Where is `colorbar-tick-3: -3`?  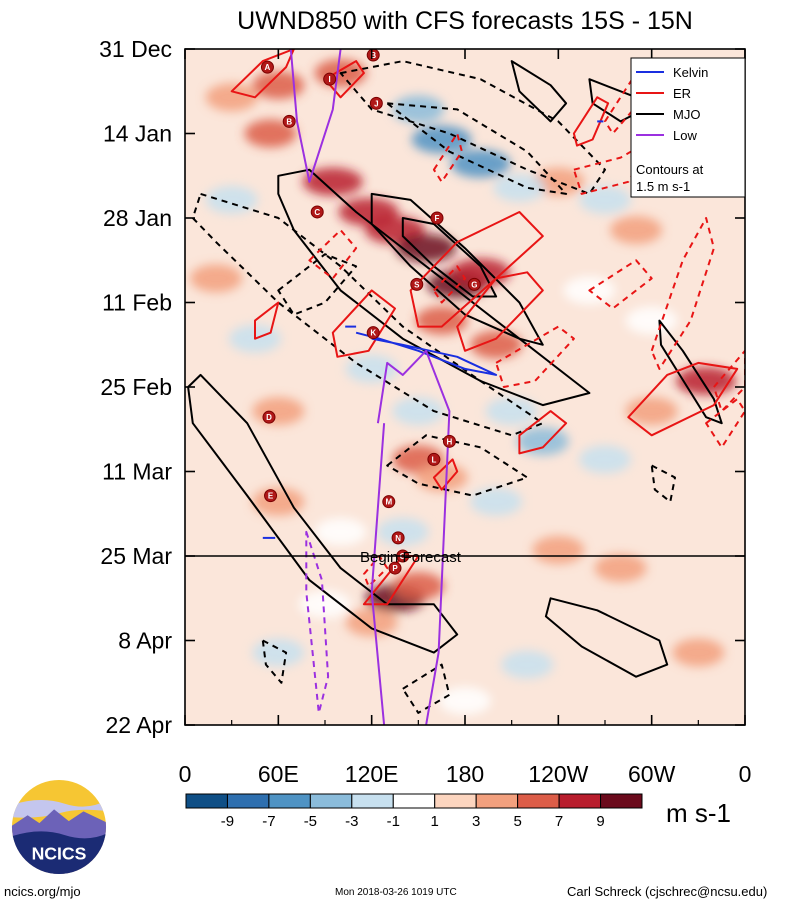
colorbar-tick-3: -3 is located at coordinates (351, 821).